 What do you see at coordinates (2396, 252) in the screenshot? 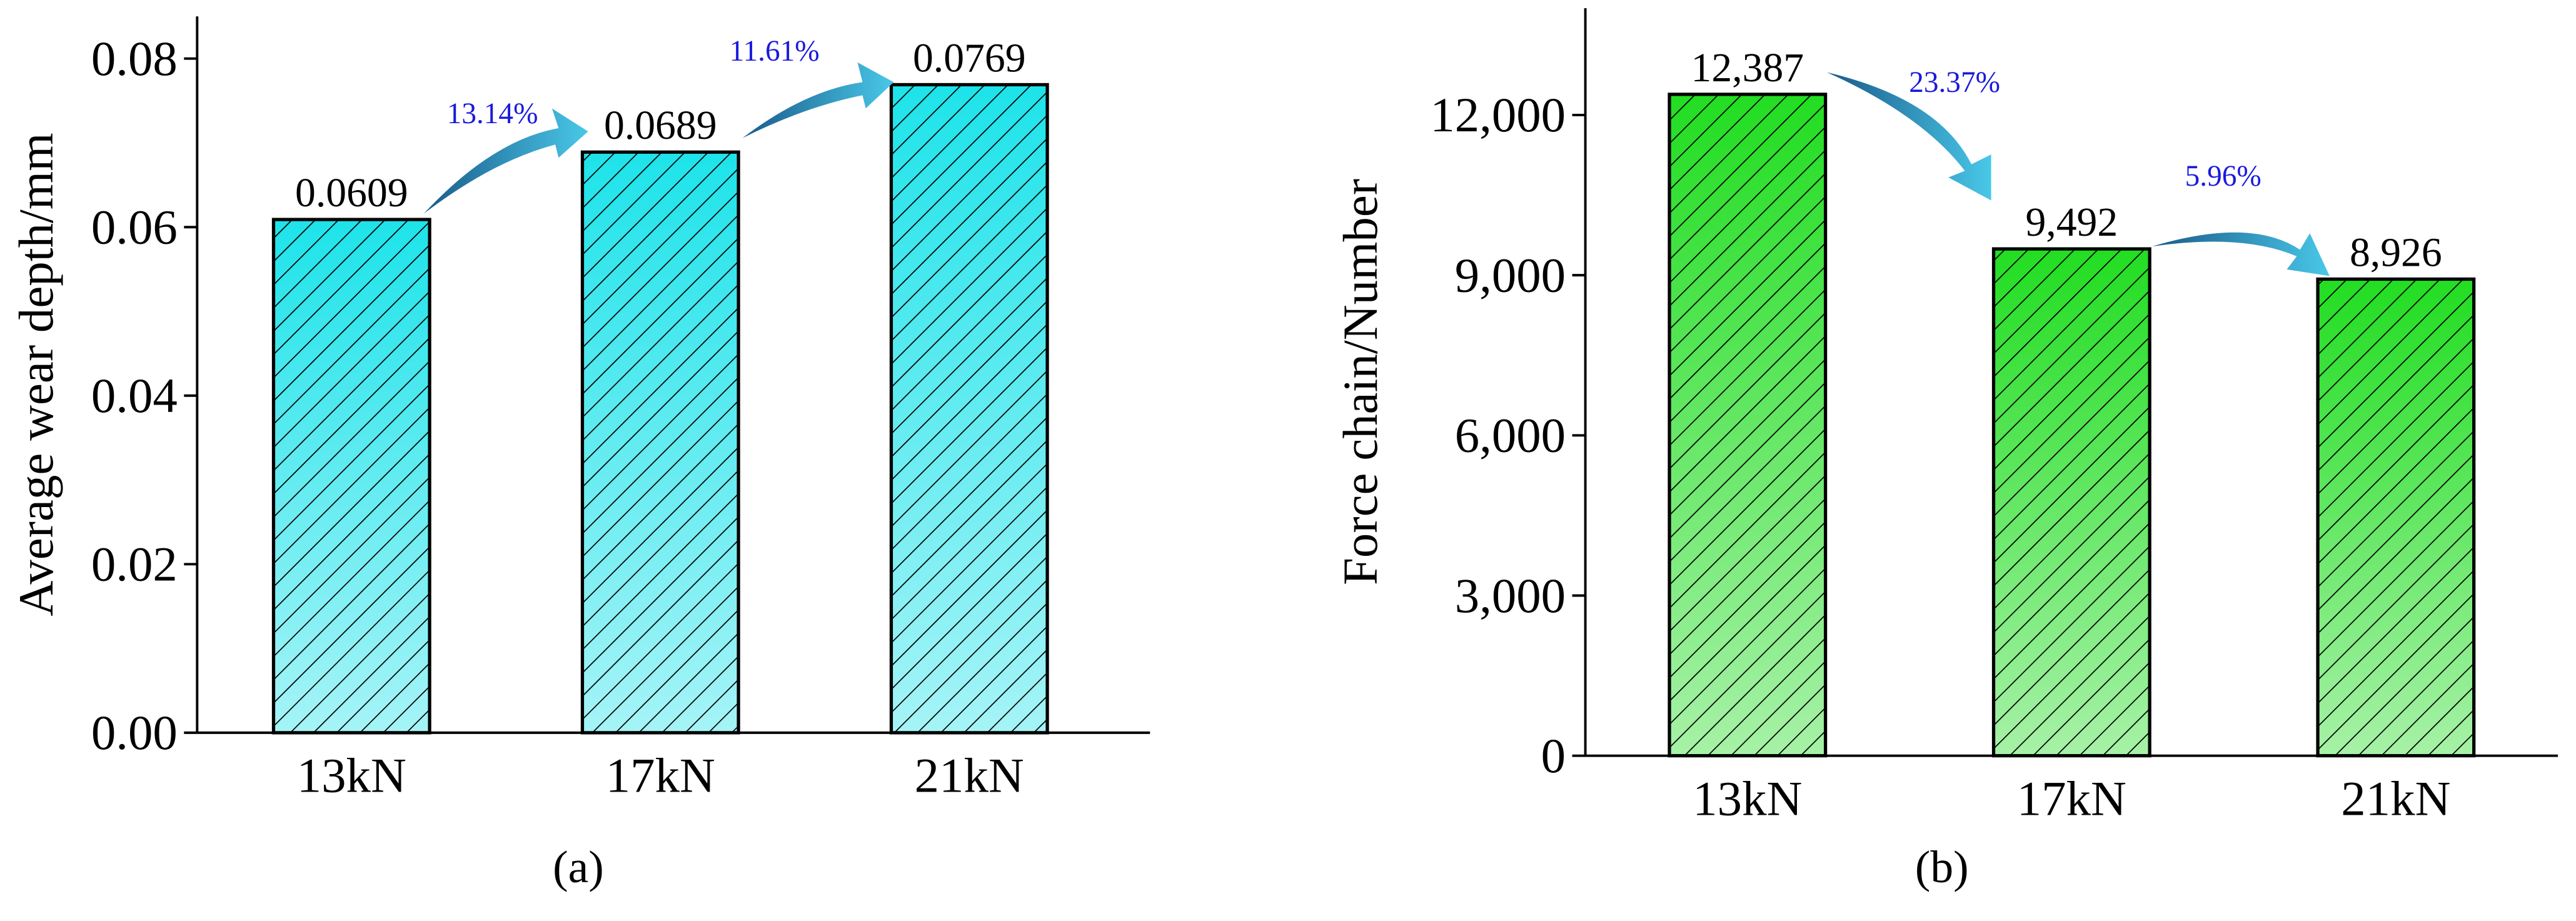
I see `value-label: 8,926` at bounding box center [2396, 252].